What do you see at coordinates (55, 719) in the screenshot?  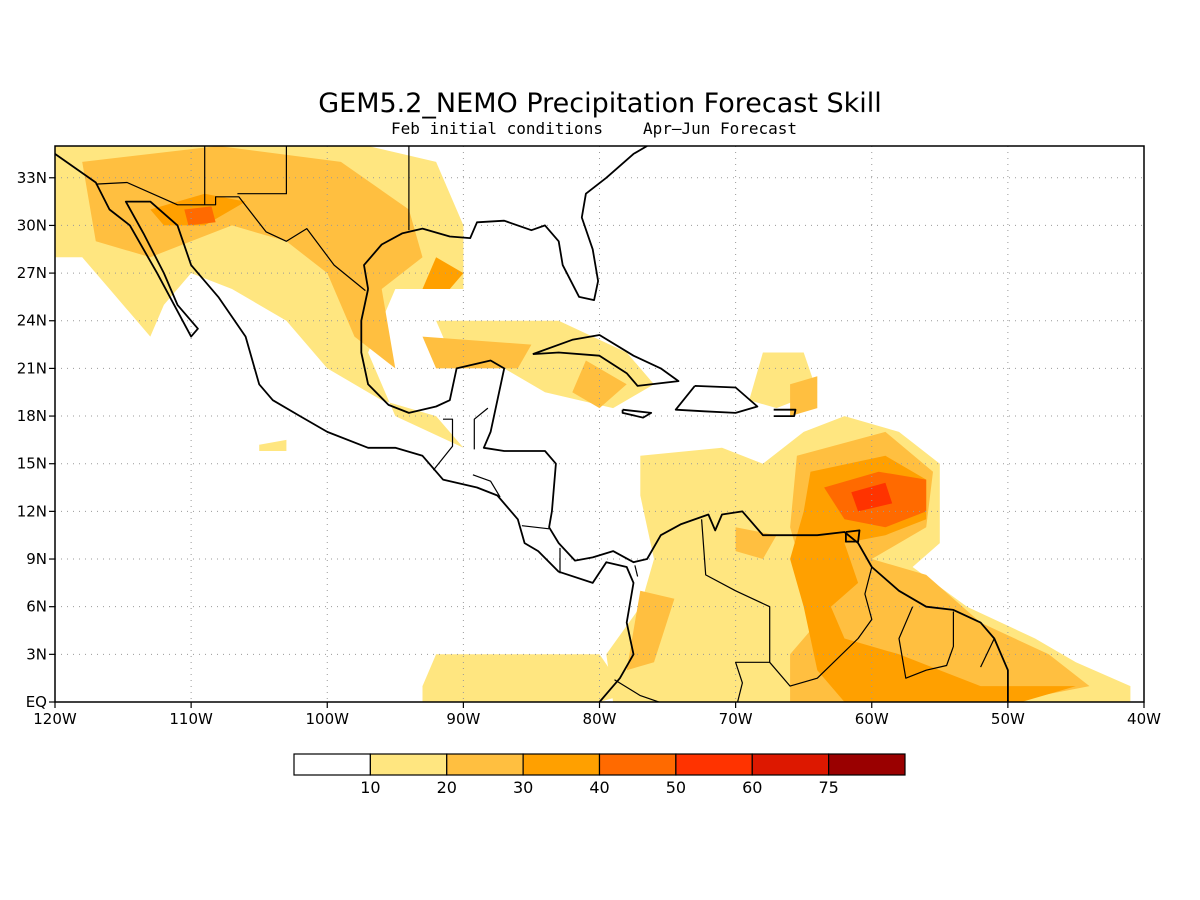 I see `lon-tick-label: 120W` at bounding box center [55, 719].